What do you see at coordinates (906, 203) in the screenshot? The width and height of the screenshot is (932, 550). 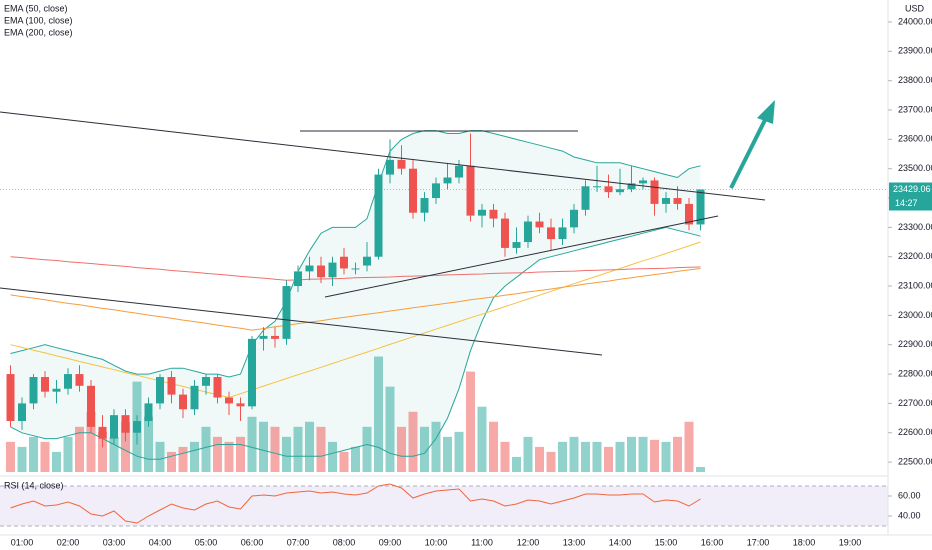 I see `countdown-label: 14:27` at bounding box center [906, 203].